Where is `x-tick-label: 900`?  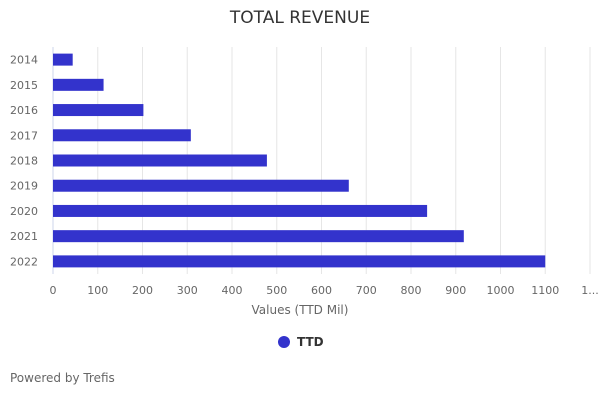
x-tick-label: 900 is located at coordinates (455, 290).